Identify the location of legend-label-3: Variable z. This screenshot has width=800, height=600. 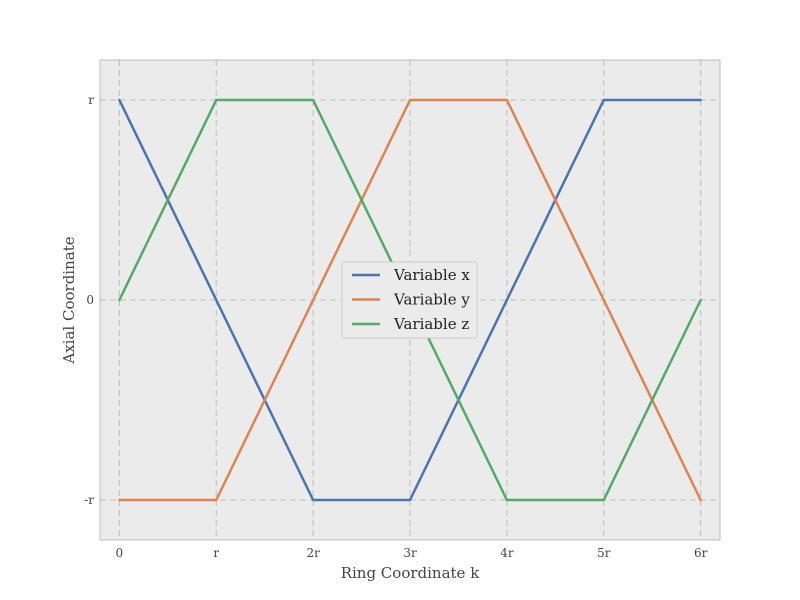
(431, 324).